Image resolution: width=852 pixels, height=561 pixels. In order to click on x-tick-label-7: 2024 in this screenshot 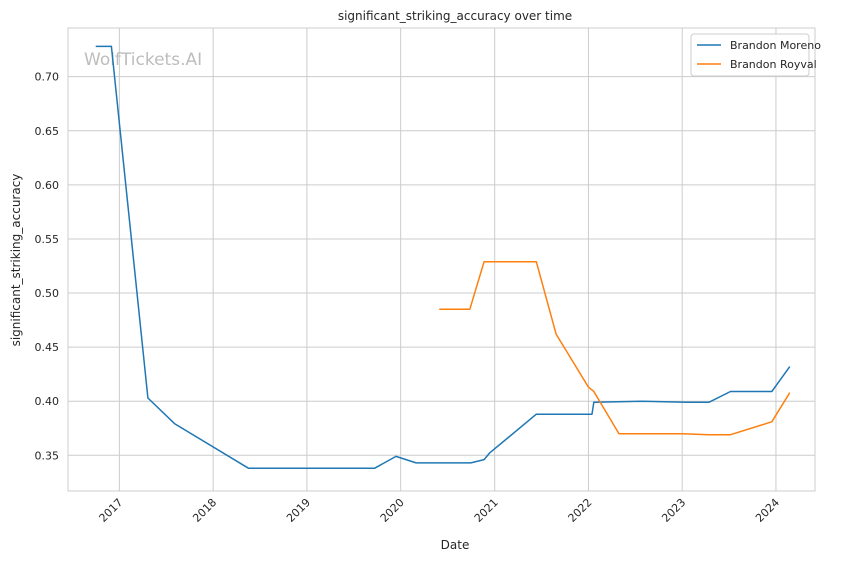, I will do `click(767, 510)`.